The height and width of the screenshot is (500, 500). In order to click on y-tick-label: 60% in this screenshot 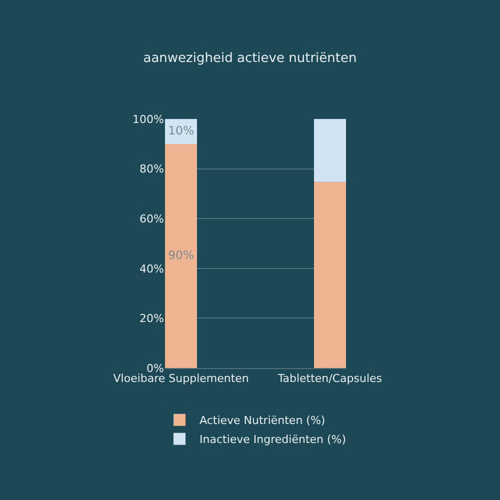, I will do `click(152, 219)`.